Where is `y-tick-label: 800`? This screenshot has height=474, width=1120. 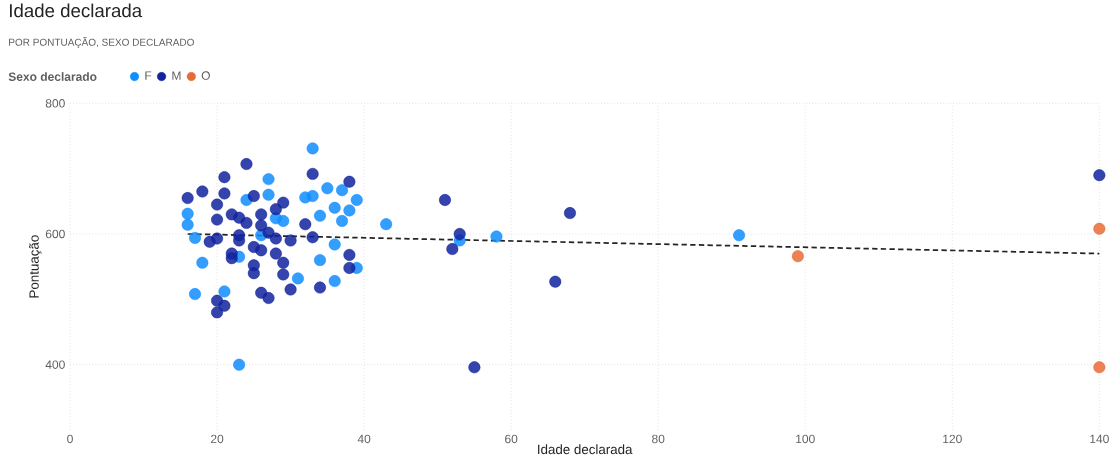 y-tick-label: 800 is located at coordinates (55, 103).